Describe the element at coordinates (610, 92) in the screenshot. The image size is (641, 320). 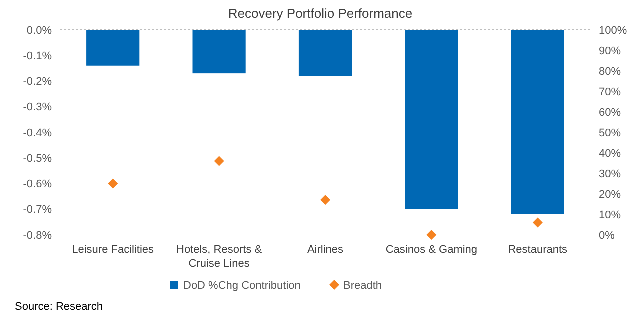
I see `y2-tick-label: 70%` at that location.